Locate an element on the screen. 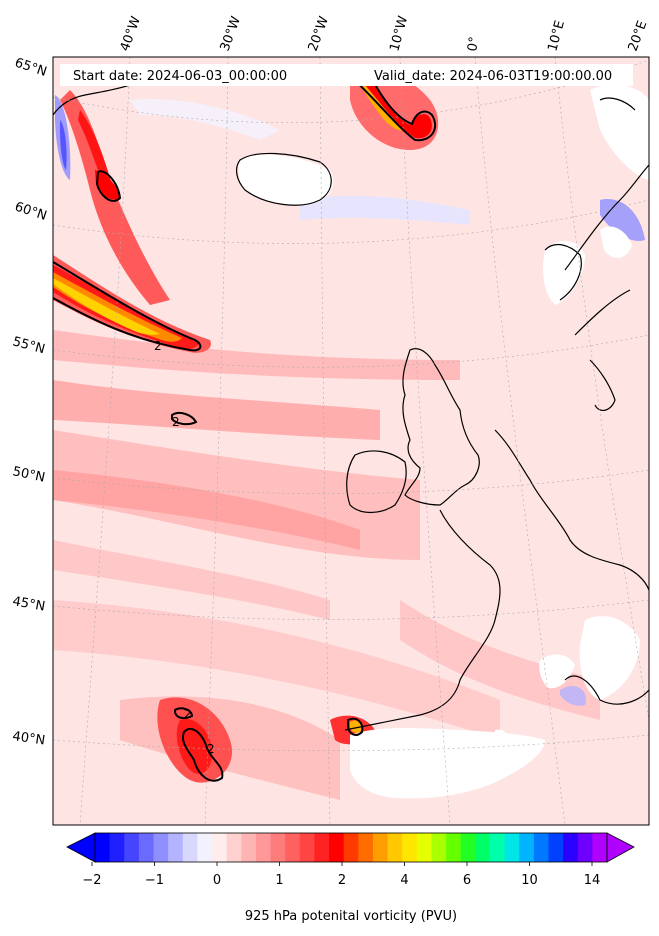 This screenshot has width=659, height=936. colorbar-frame is located at coordinates (351, 847).